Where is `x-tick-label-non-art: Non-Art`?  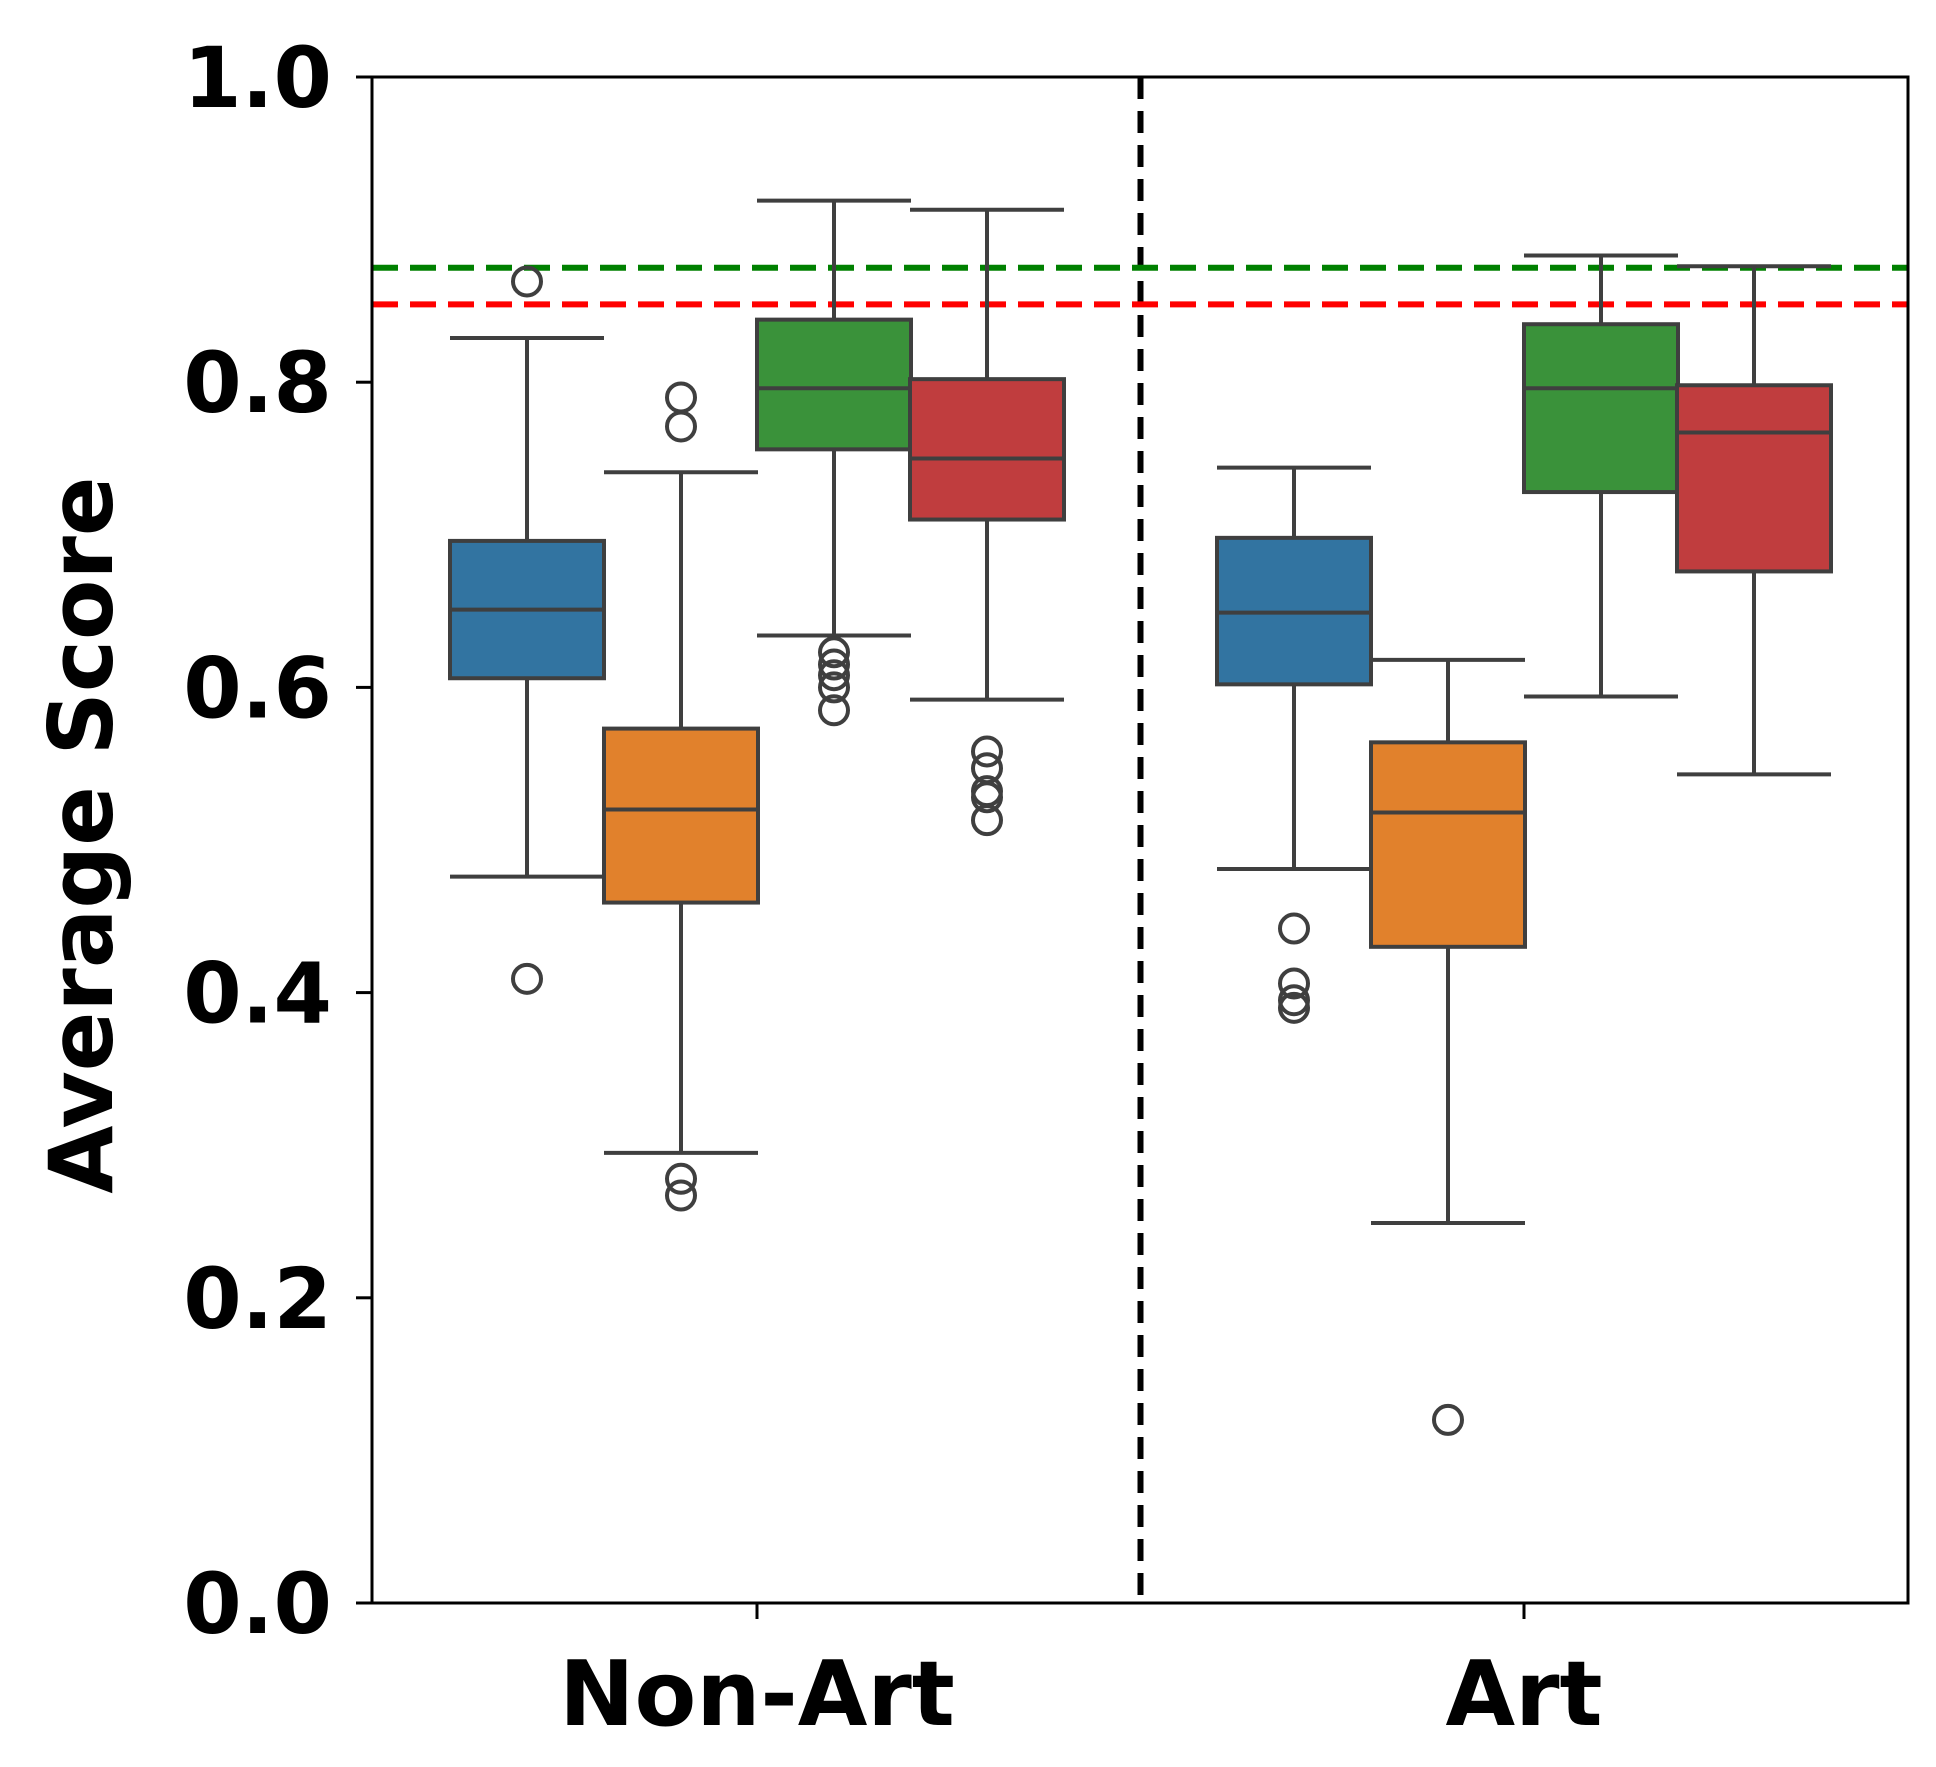
x-tick-label-non-art: Non-Art is located at coordinates (757, 1694).